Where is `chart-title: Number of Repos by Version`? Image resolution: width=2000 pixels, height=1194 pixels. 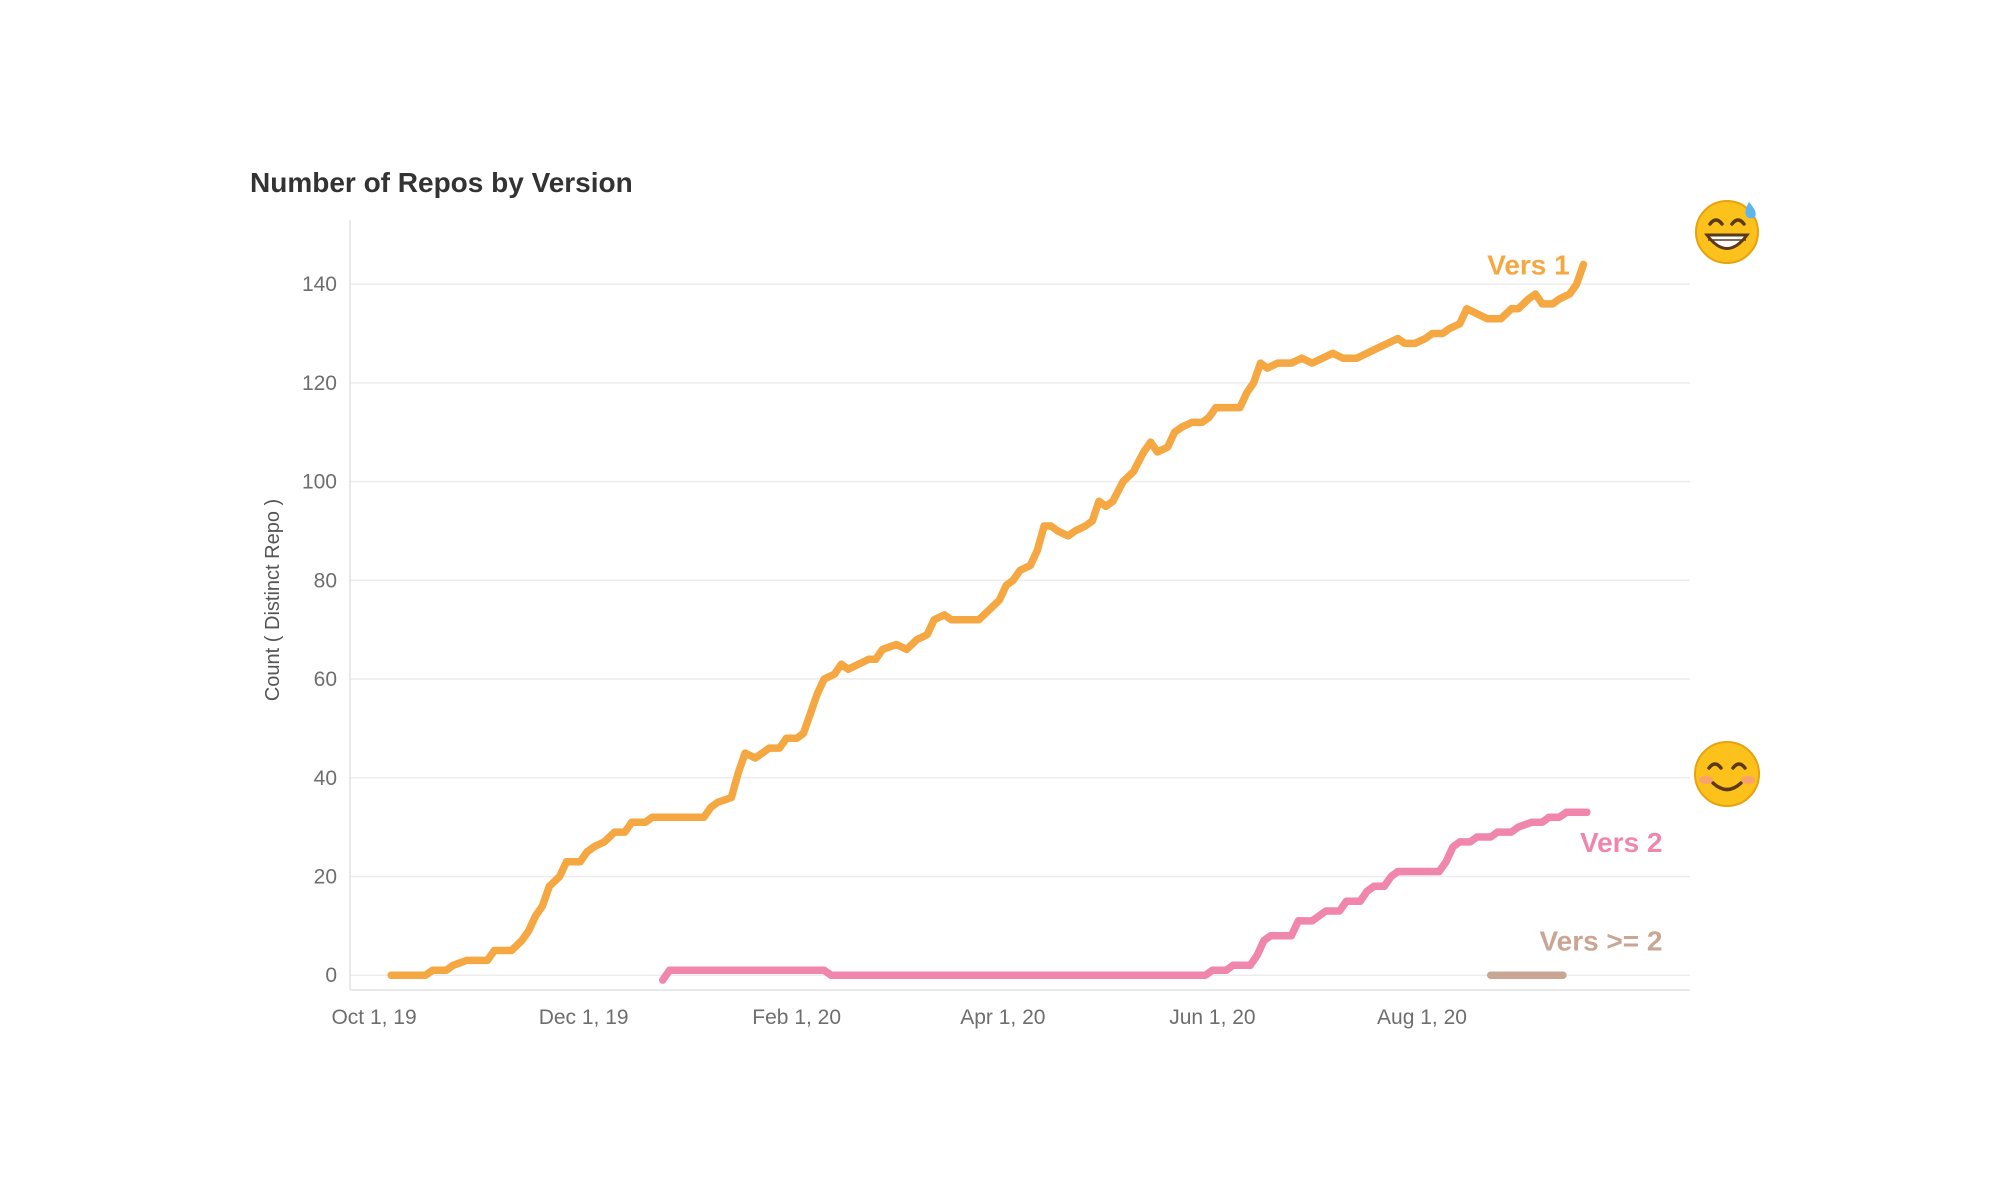 chart-title: Number of Repos by Version is located at coordinates (441, 182).